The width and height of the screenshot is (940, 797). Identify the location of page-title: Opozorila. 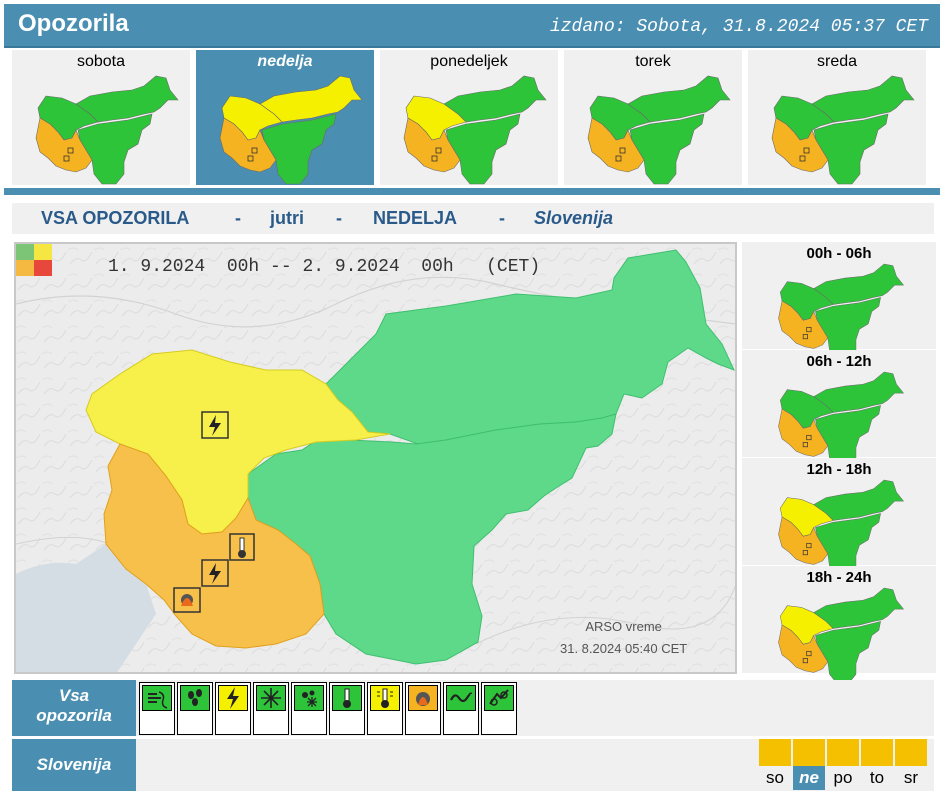
(73, 23).